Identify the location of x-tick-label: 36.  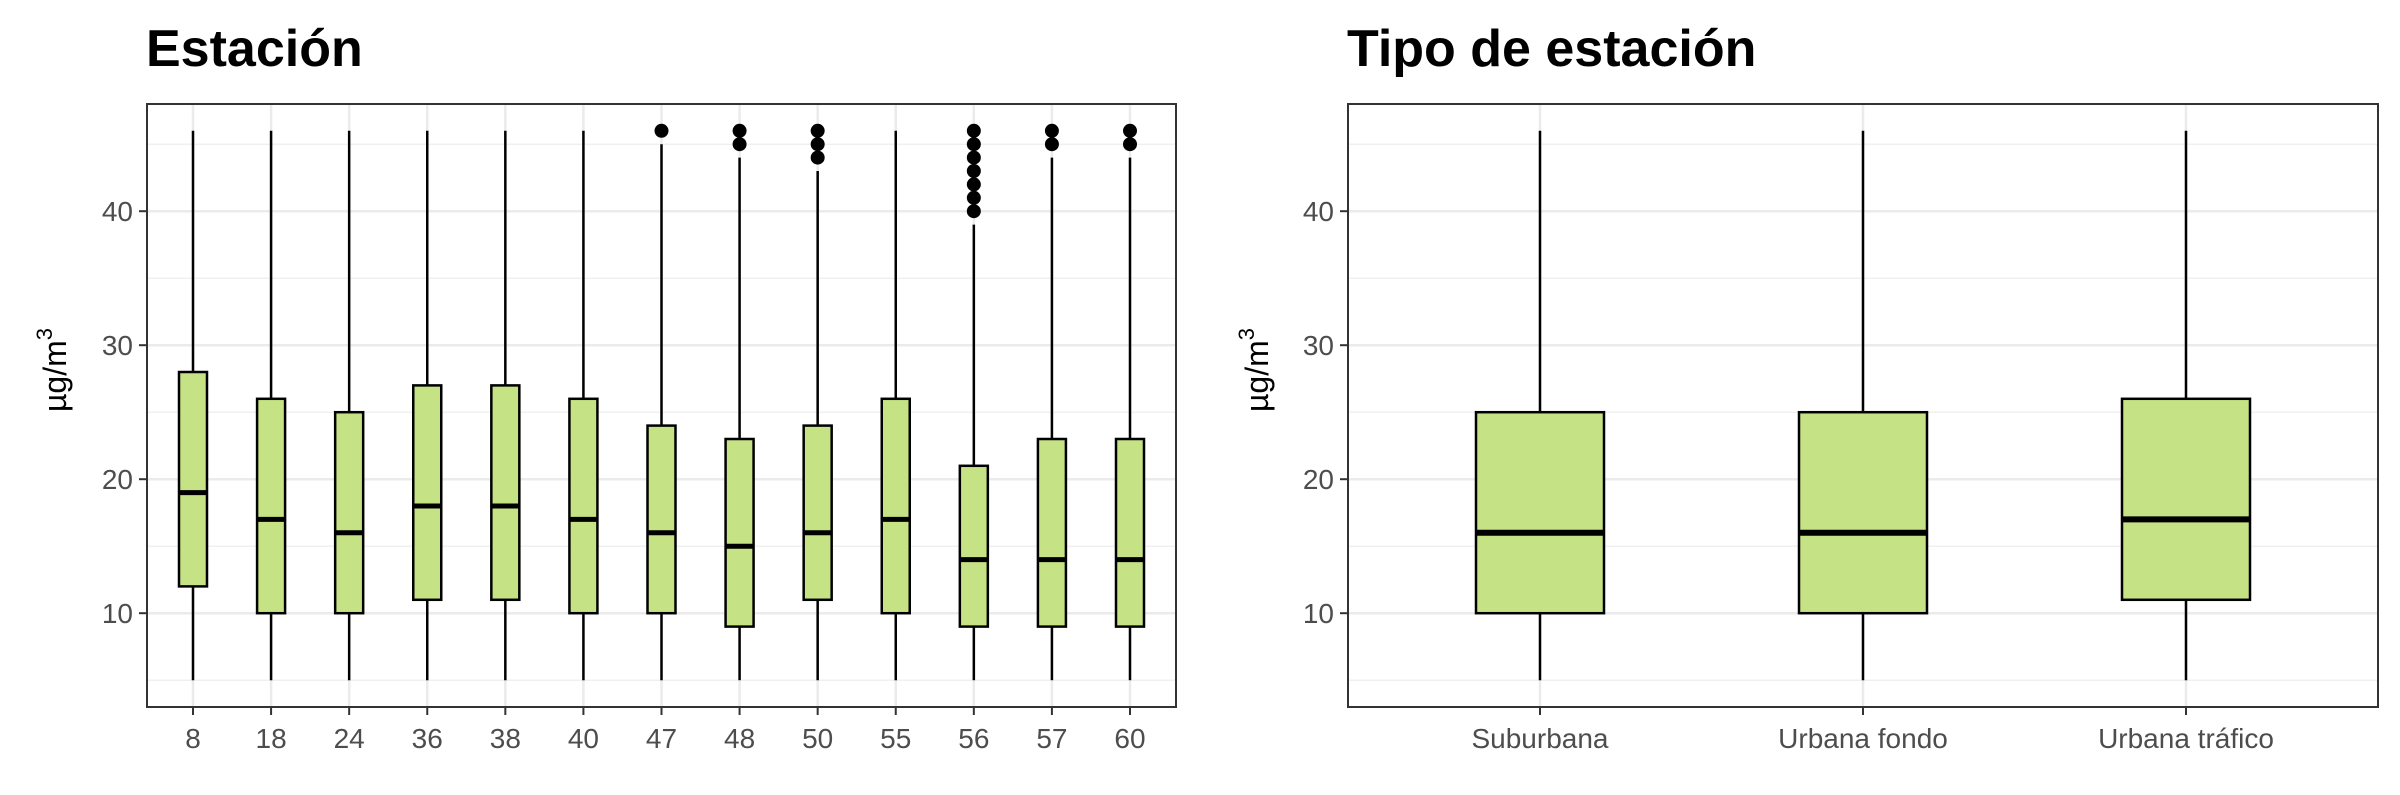
(427, 738).